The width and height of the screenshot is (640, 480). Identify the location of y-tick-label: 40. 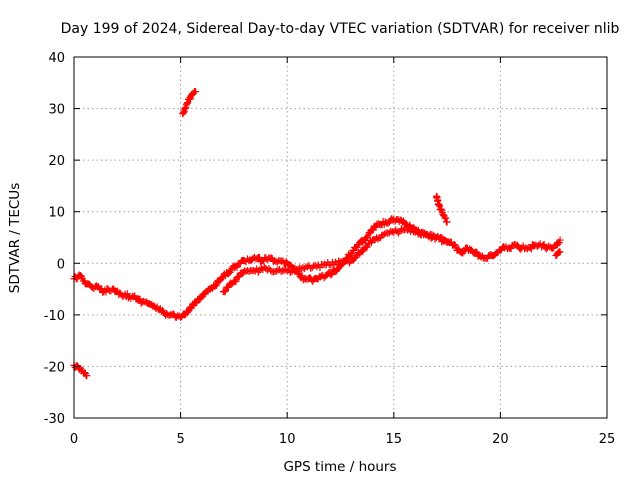
(56, 58).